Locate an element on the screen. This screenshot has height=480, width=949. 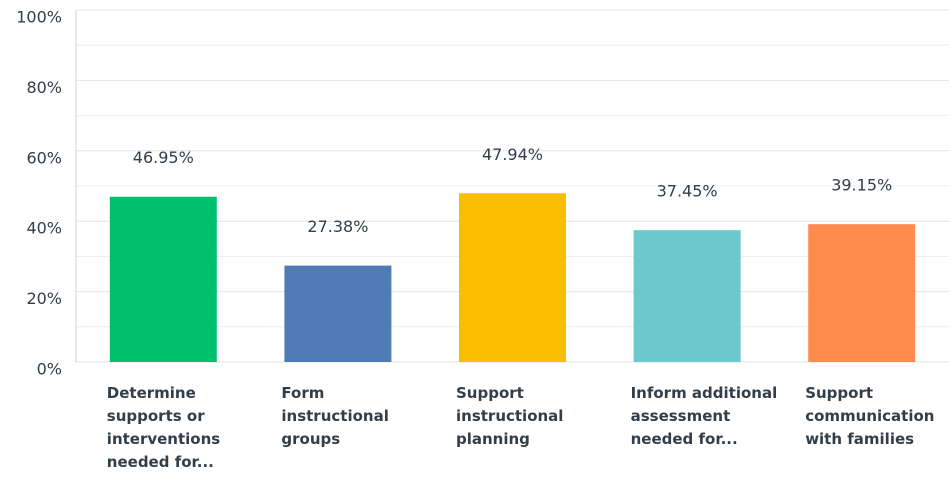
value-label: 27.38% is located at coordinates (337, 226).